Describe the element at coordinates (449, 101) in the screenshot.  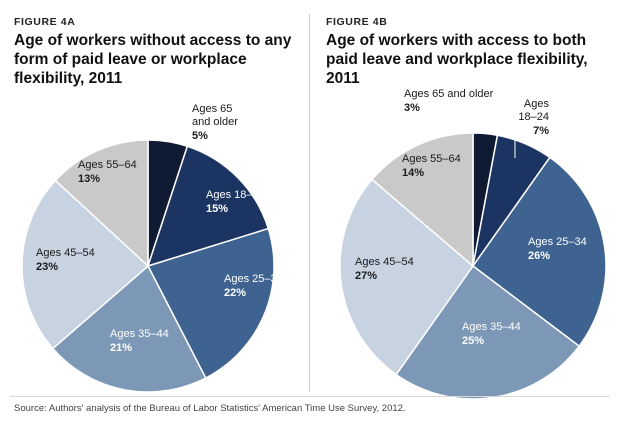
I see `figure-4b-slice-label: Ages 65 and older 3%` at that location.